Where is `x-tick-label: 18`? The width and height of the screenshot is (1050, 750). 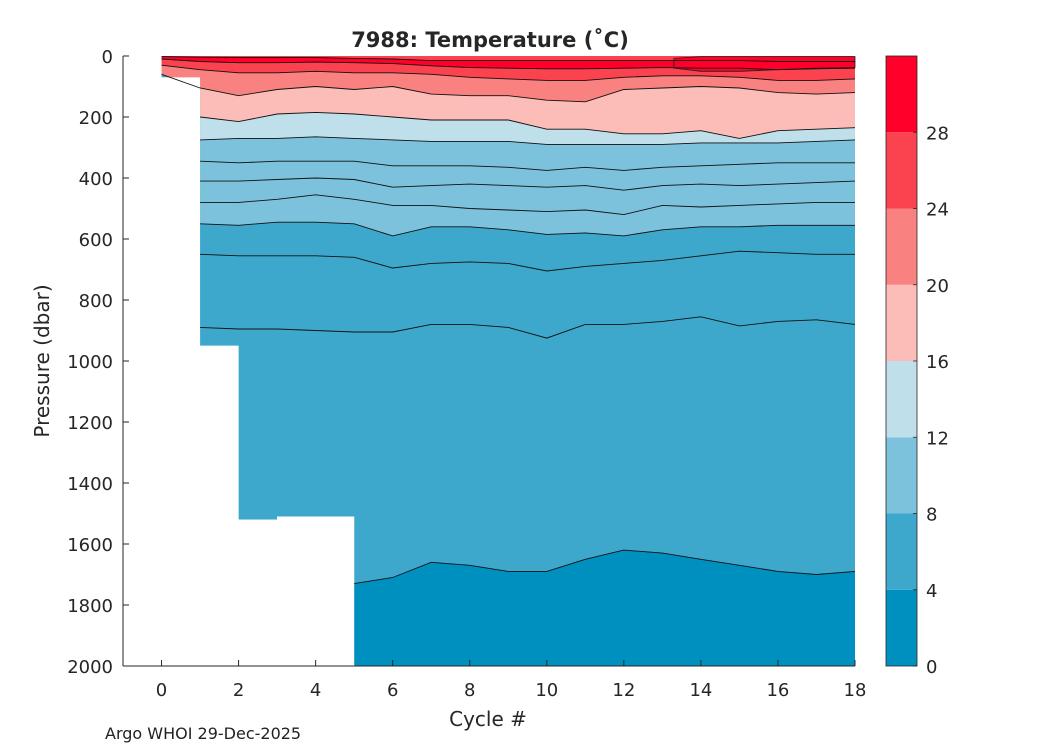 x-tick-label: 18 is located at coordinates (855, 690).